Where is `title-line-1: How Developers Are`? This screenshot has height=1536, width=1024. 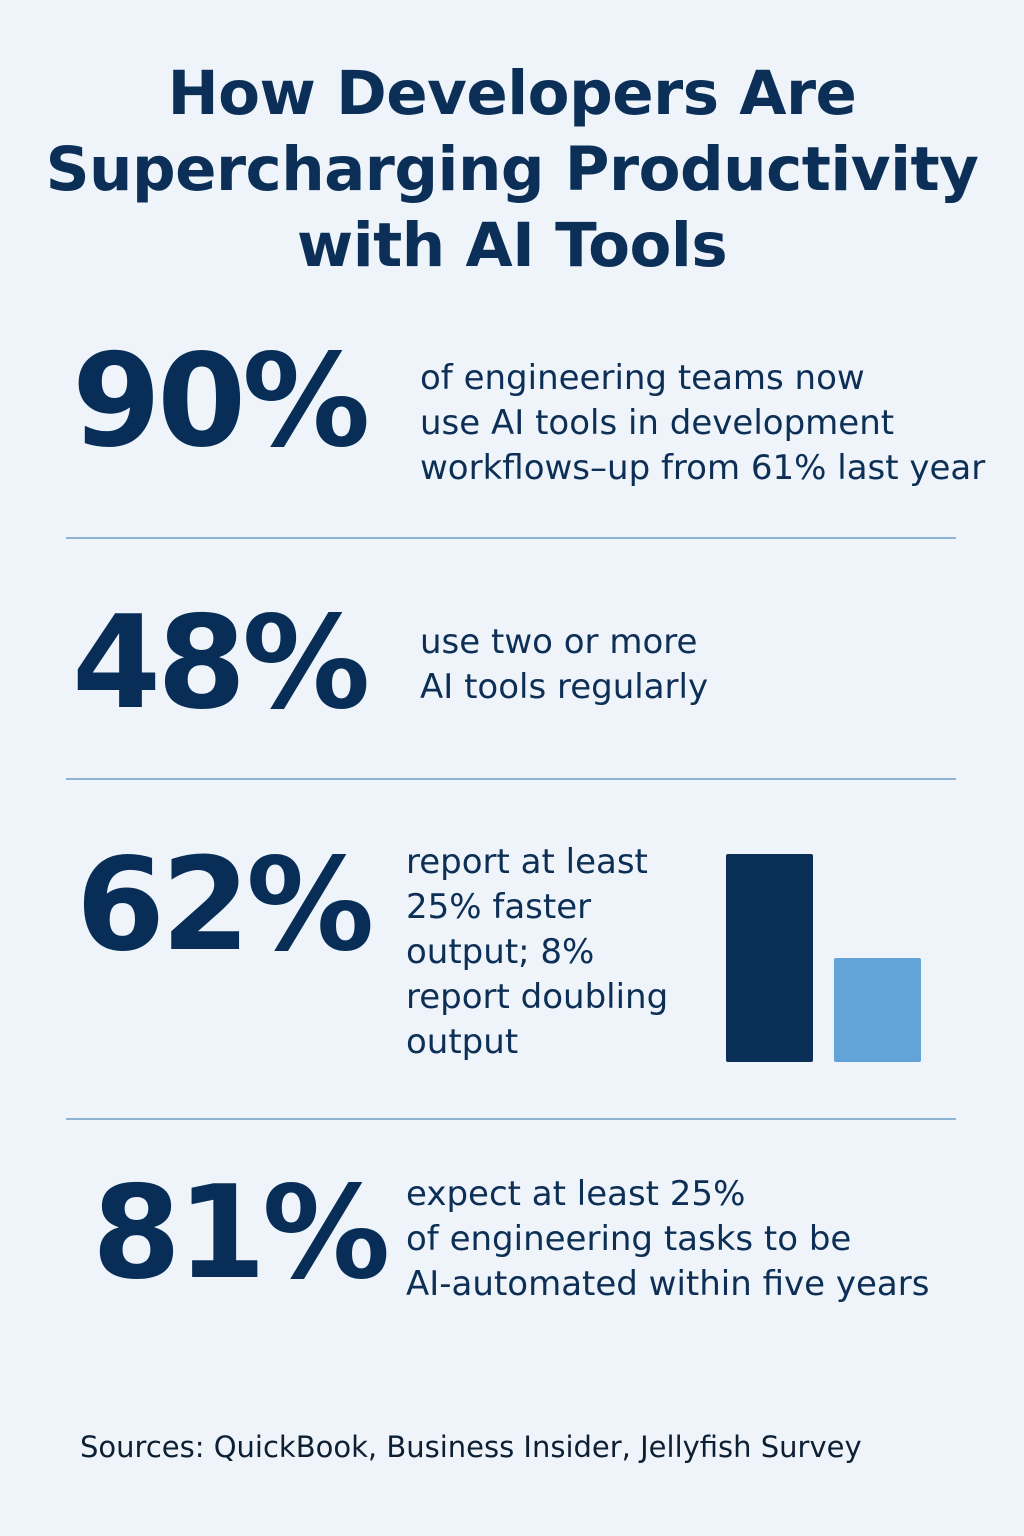
title-line-1: How Developers Are is located at coordinates (512, 93).